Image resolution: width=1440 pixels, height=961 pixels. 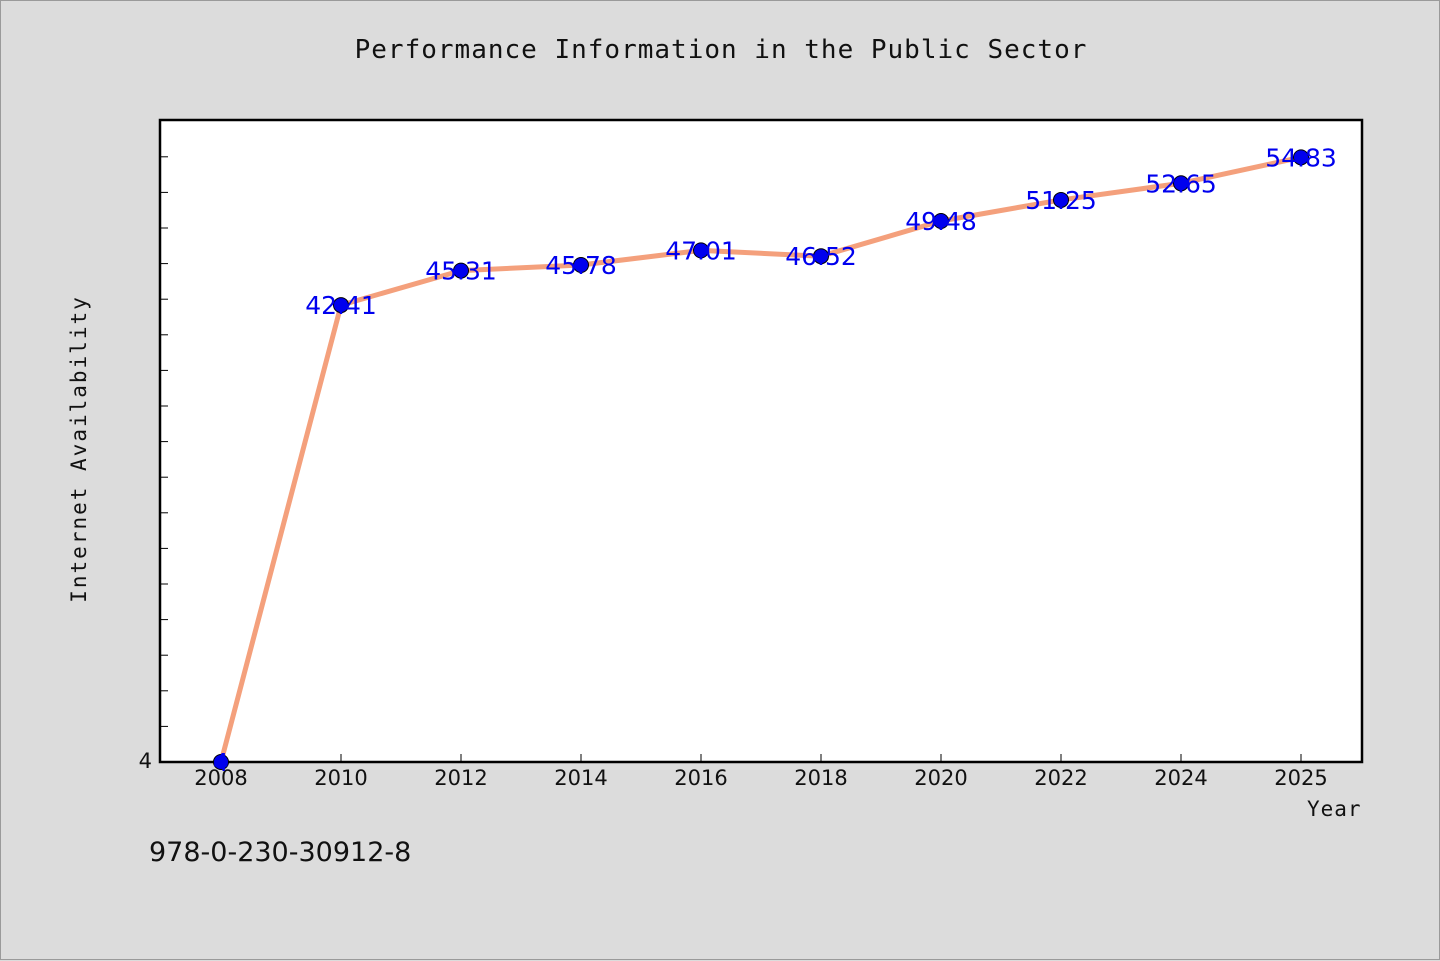 I want to click on x-tick-label: 2025, so click(x=1300, y=778).